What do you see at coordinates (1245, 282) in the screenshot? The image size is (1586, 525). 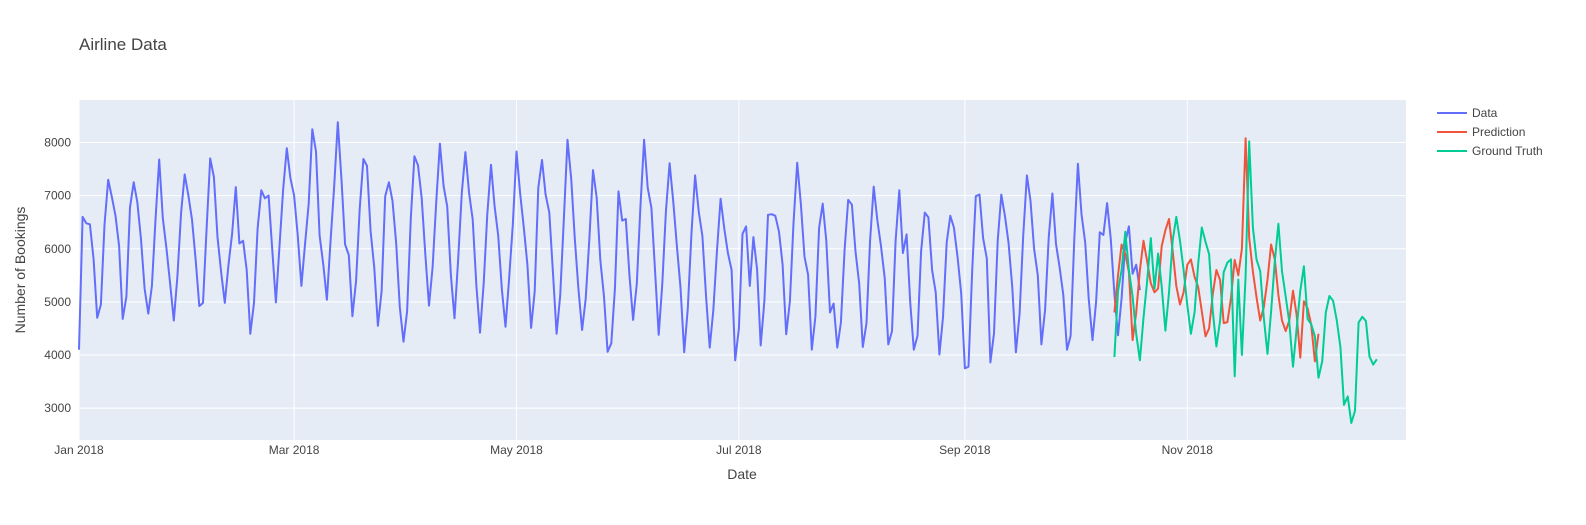 I see `series-line-ground-truth` at bounding box center [1245, 282].